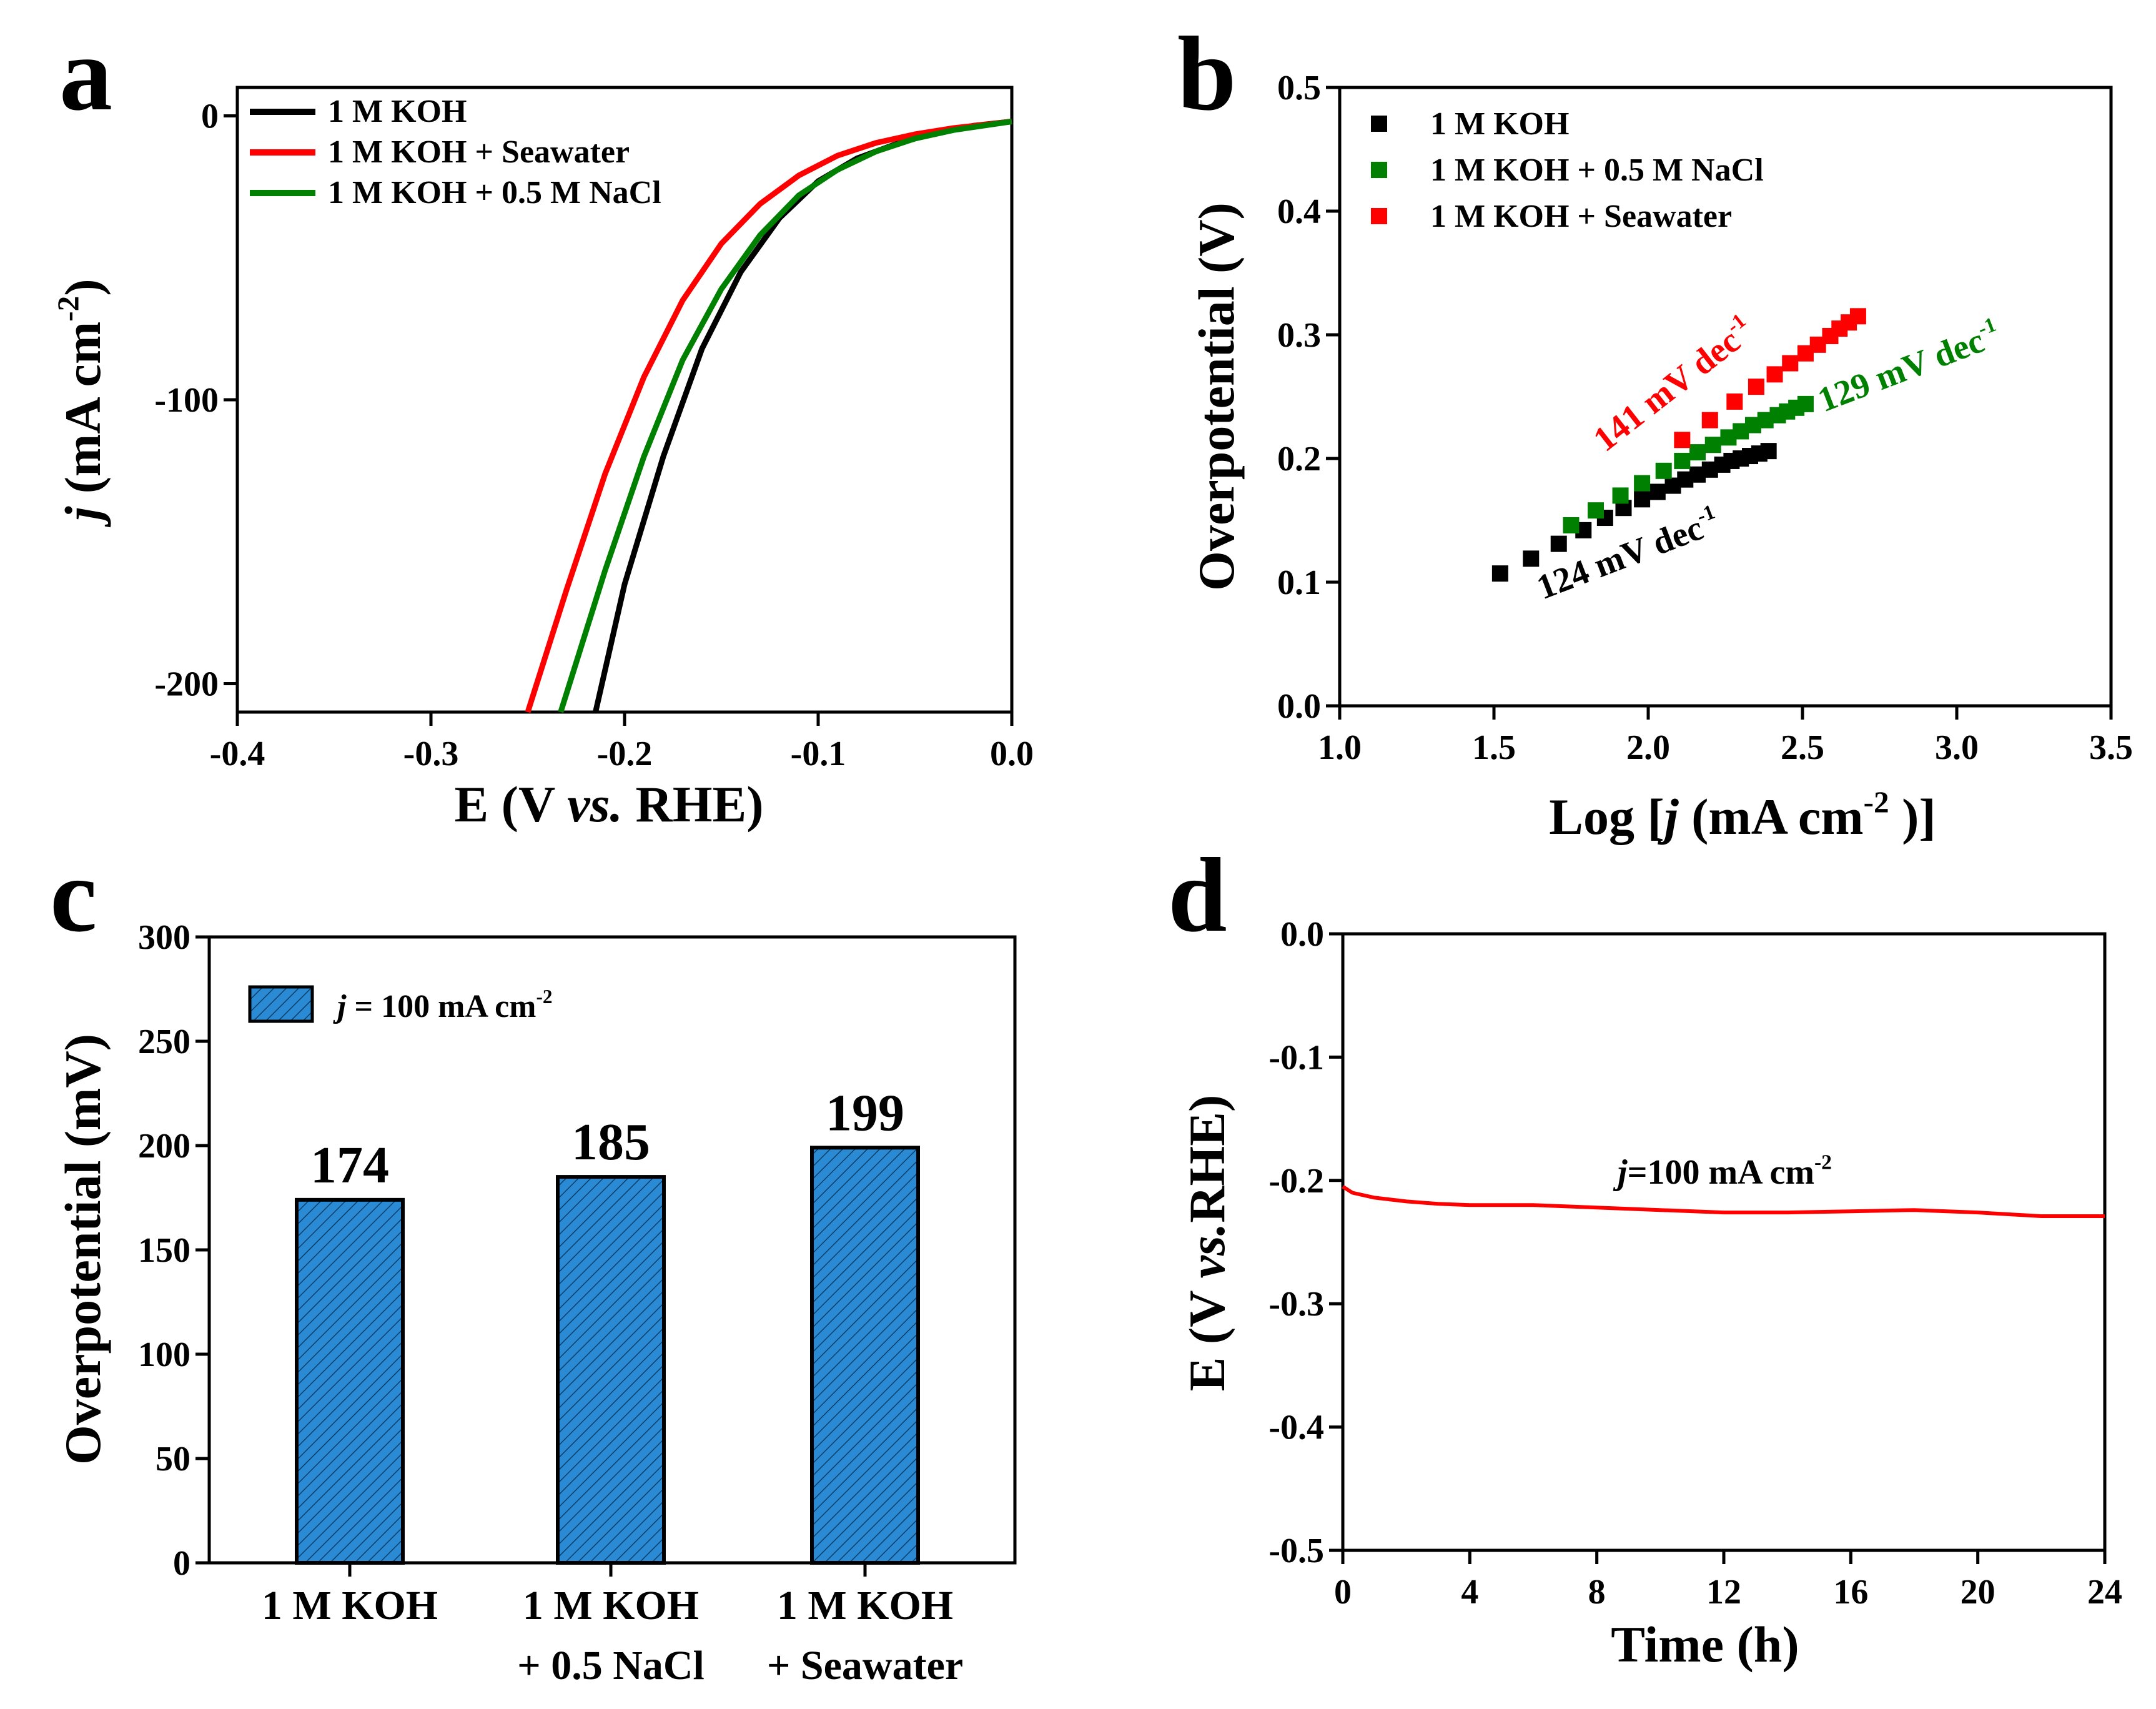  Describe the element at coordinates (1581, 216) in the screenshot. I see `panel-b-legend-label: 1 M KOH + Seawater` at that location.